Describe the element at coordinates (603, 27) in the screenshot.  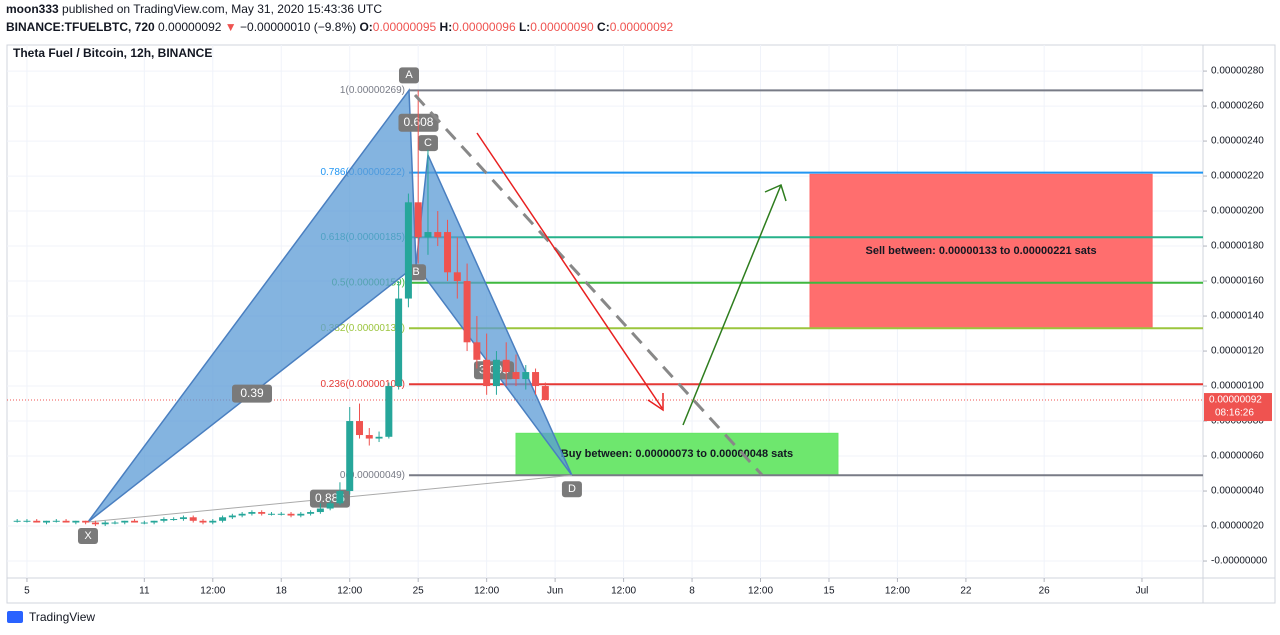
I see `c-label: C:` at that location.